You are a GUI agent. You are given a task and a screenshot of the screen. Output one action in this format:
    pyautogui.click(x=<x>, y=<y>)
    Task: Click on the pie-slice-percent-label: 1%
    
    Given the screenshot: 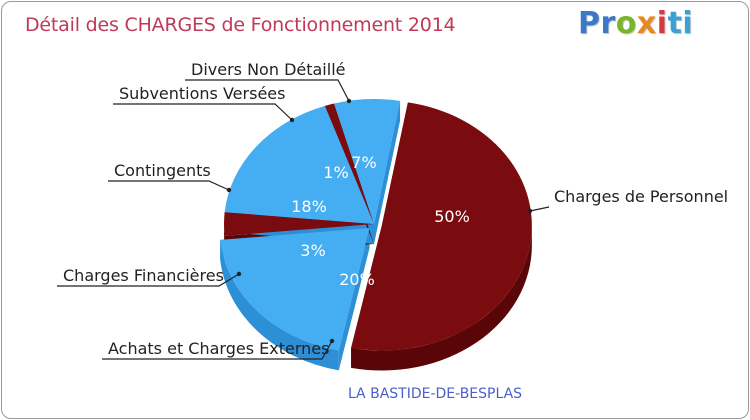 What is the action you would take?
    pyautogui.click(x=335, y=172)
    